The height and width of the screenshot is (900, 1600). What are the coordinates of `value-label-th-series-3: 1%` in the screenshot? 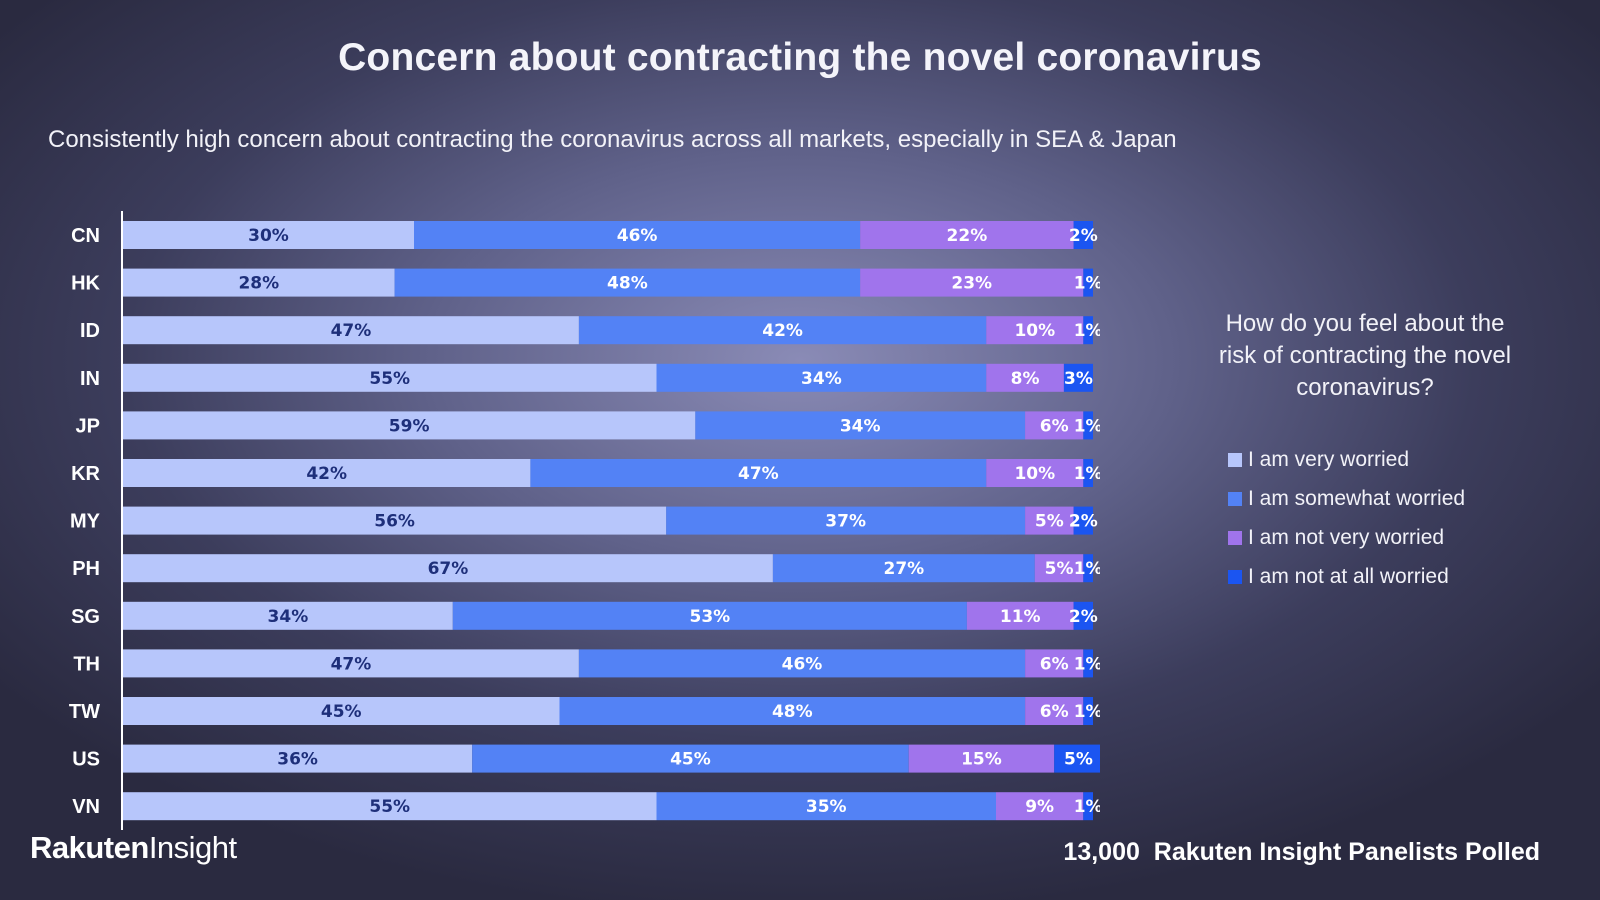 It's located at (1087, 664).